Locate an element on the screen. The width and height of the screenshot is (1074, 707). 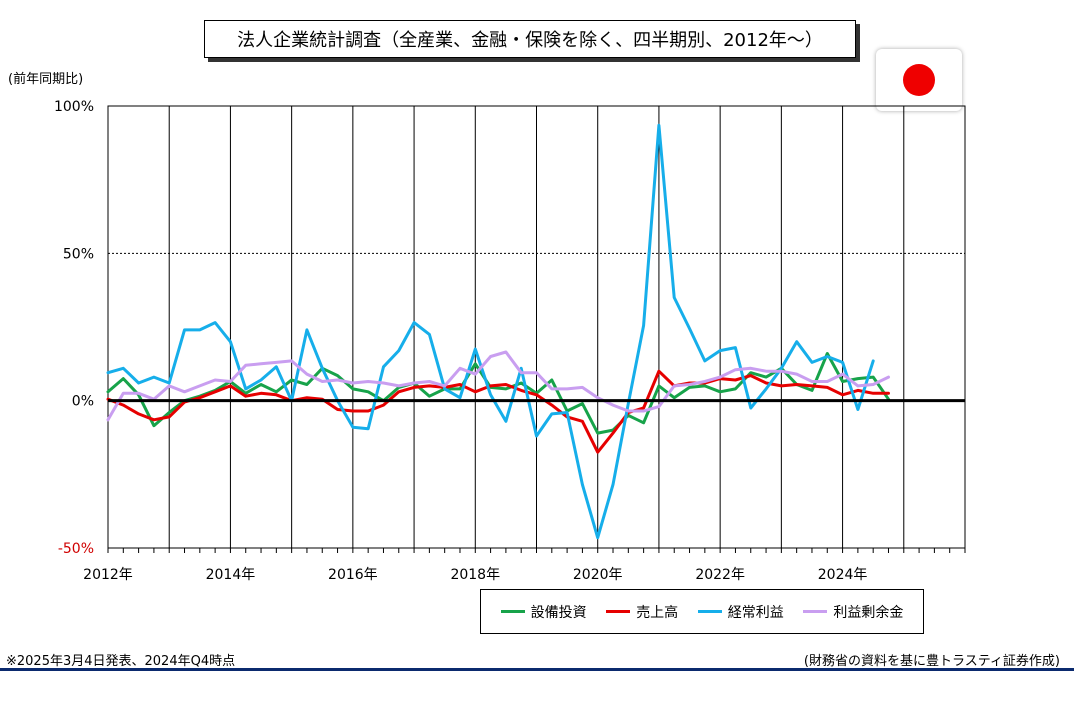
legend-item: 利益剰余金 is located at coordinates (853, 612).